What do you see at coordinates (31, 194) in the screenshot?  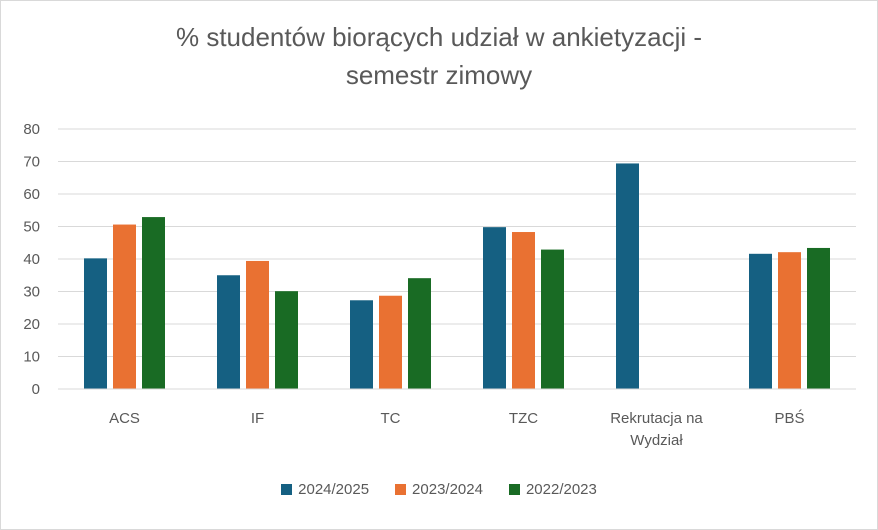 I see `y-tick-label: 60` at bounding box center [31, 194].